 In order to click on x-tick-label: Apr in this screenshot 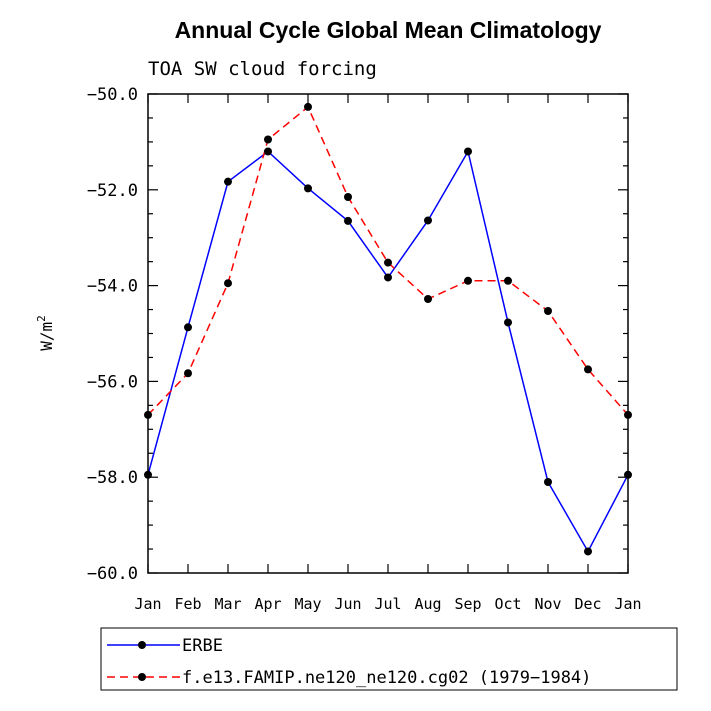, I will do `click(267, 604)`.